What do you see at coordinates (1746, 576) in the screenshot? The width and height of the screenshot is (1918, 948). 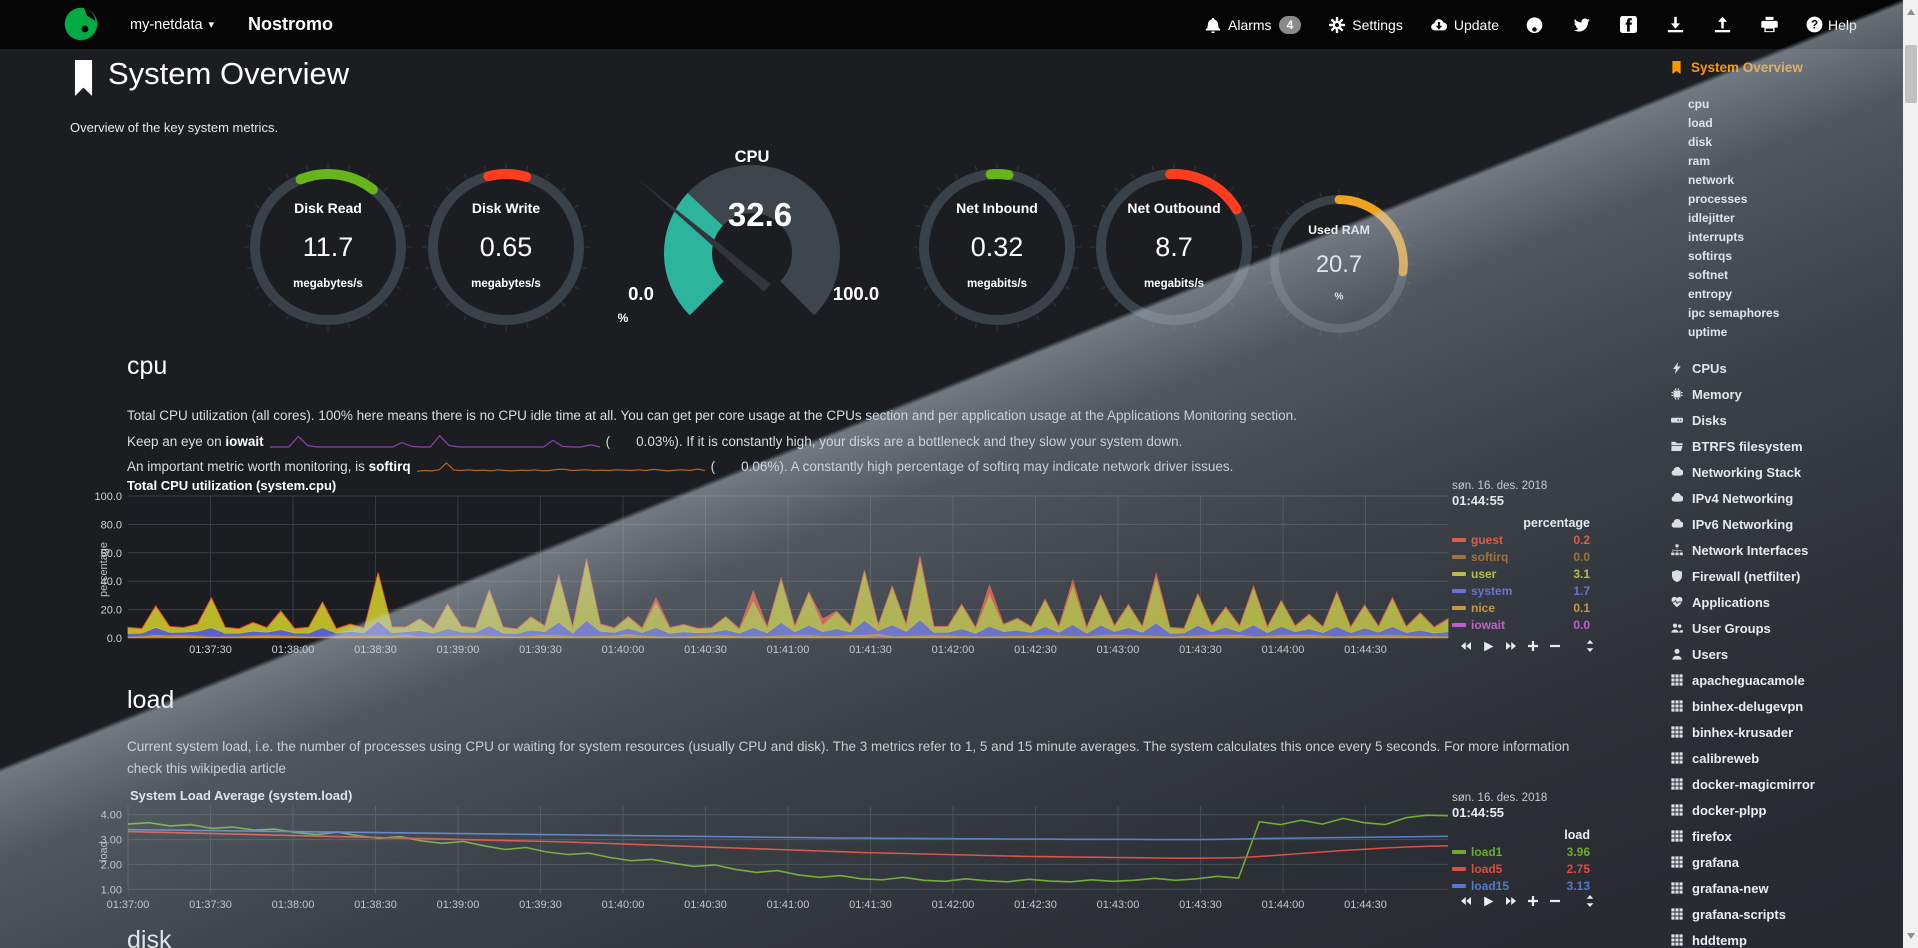 I see `sidebar-item-label: Firewall (netfilter)` at bounding box center [1746, 576].